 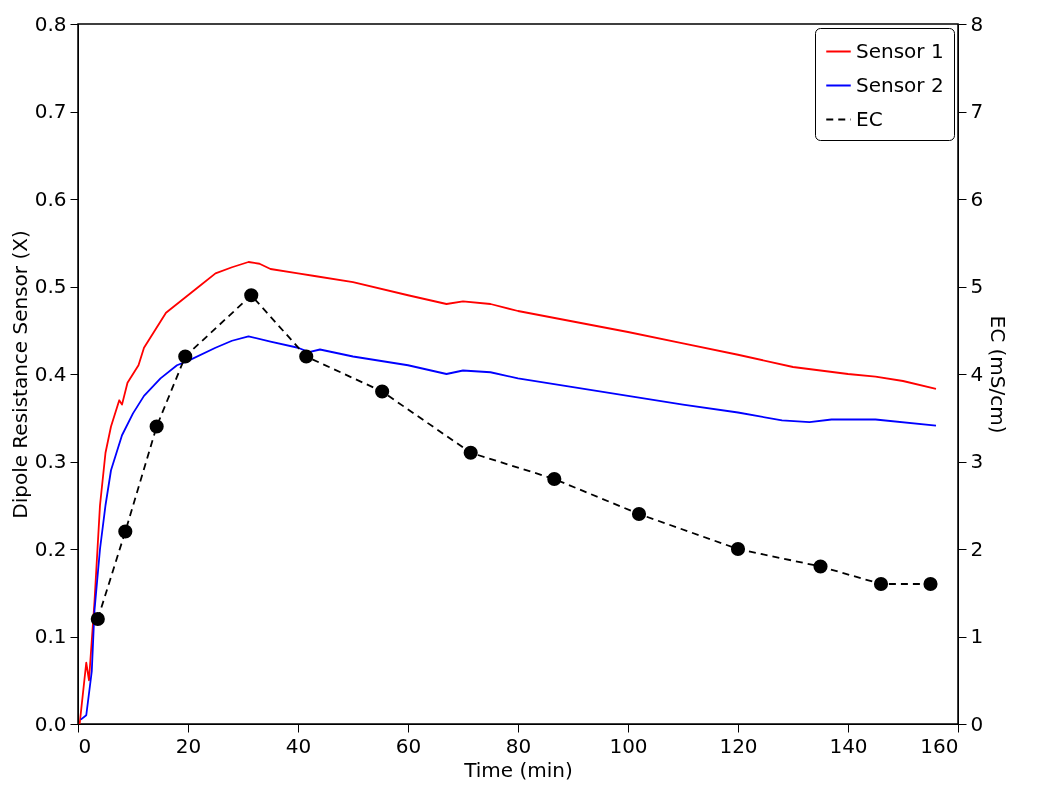 I want to click on y-tick-label: 0.0, so click(x=50, y=723).